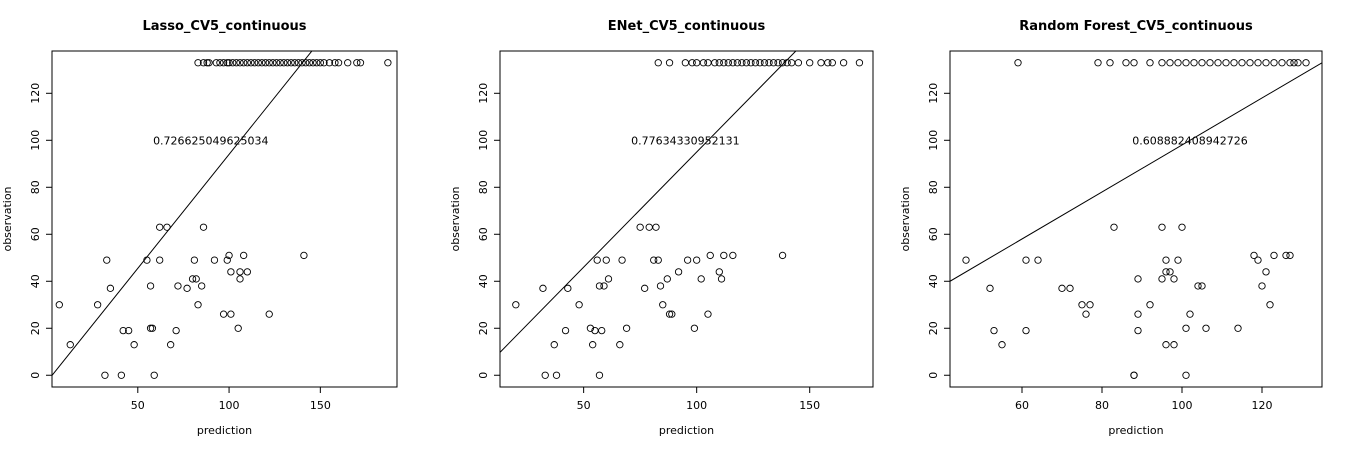 This screenshot has width=1350, height=450. What do you see at coordinates (686, 430) in the screenshot?
I see `x-axis-label: prediction` at bounding box center [686, 430].